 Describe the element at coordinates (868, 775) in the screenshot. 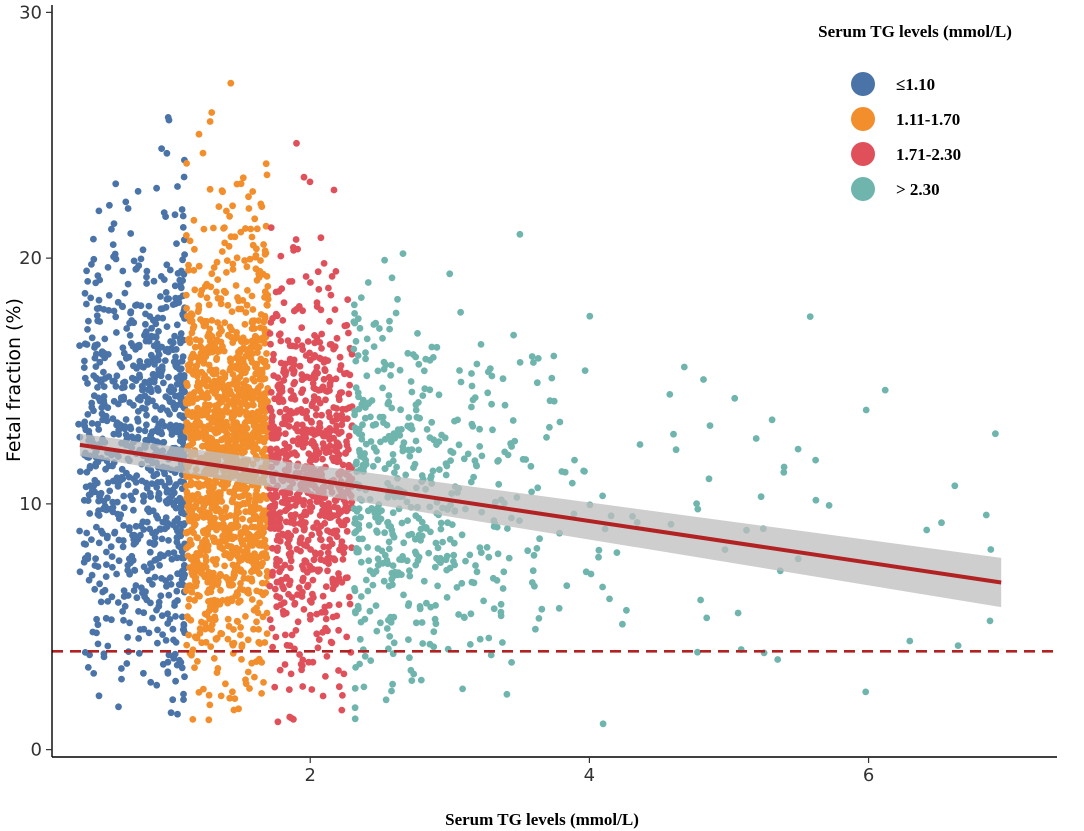

I see `x-tick-label: 6` at that location.